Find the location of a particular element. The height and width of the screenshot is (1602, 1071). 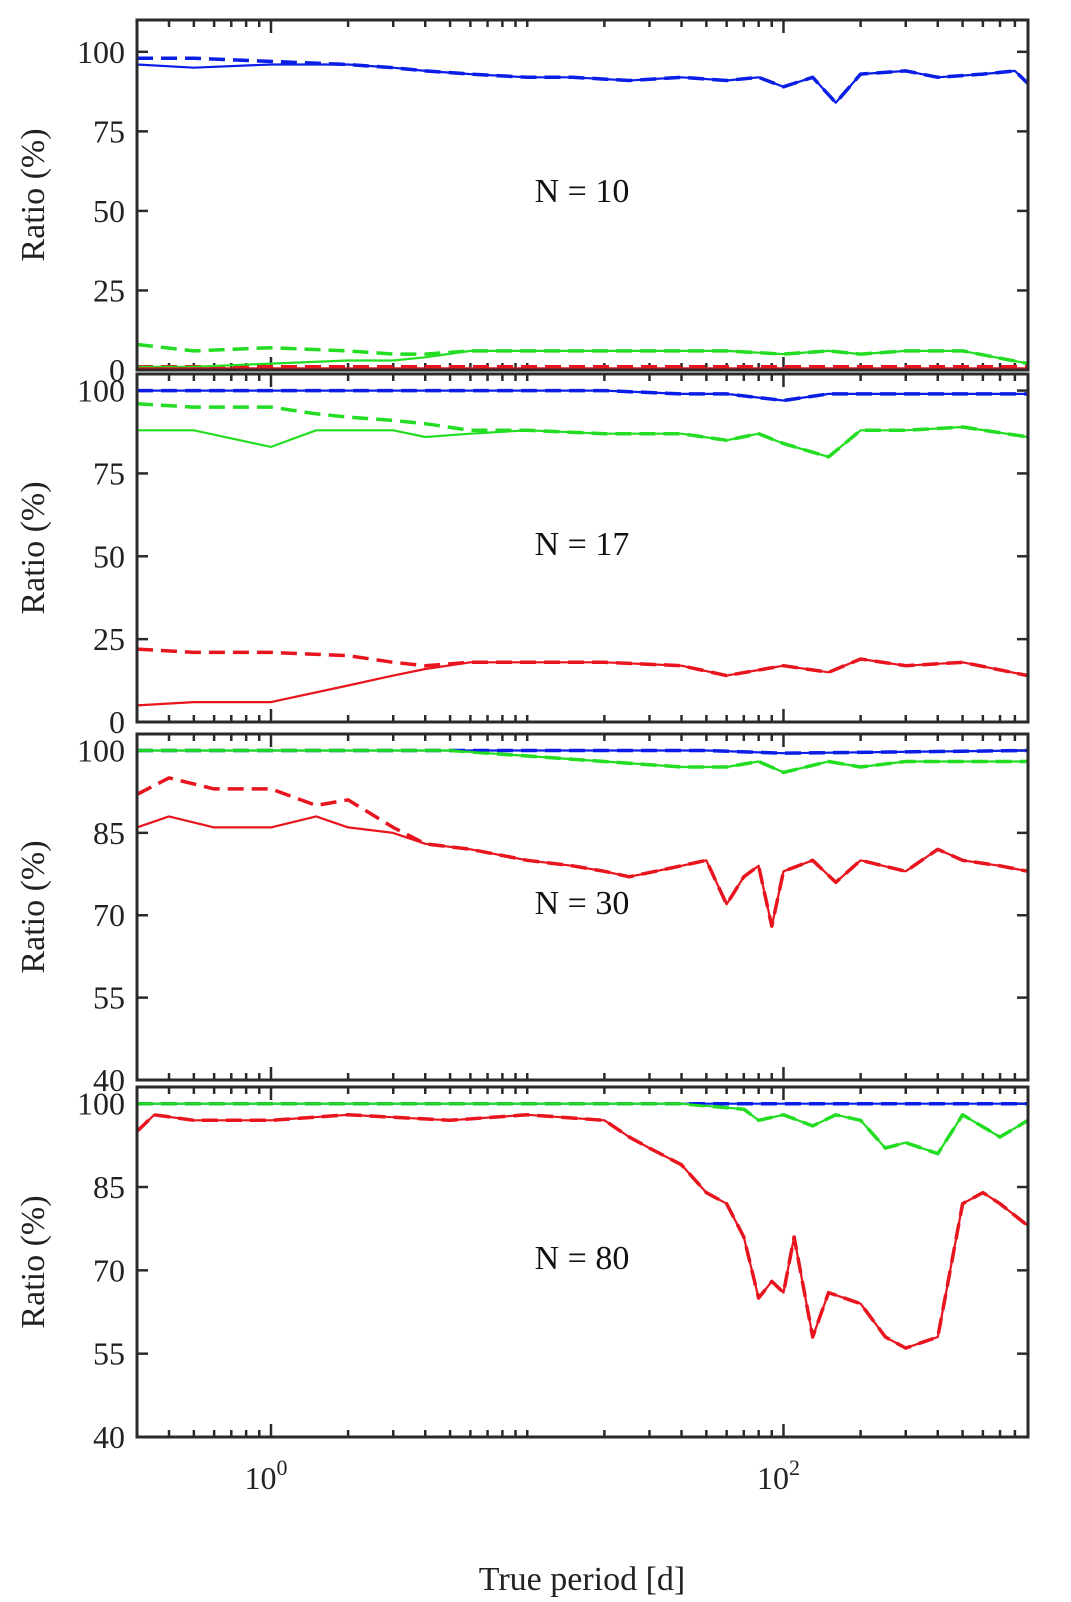

x-tick-label: 10⁰ is located at coordinates (265, 1475).